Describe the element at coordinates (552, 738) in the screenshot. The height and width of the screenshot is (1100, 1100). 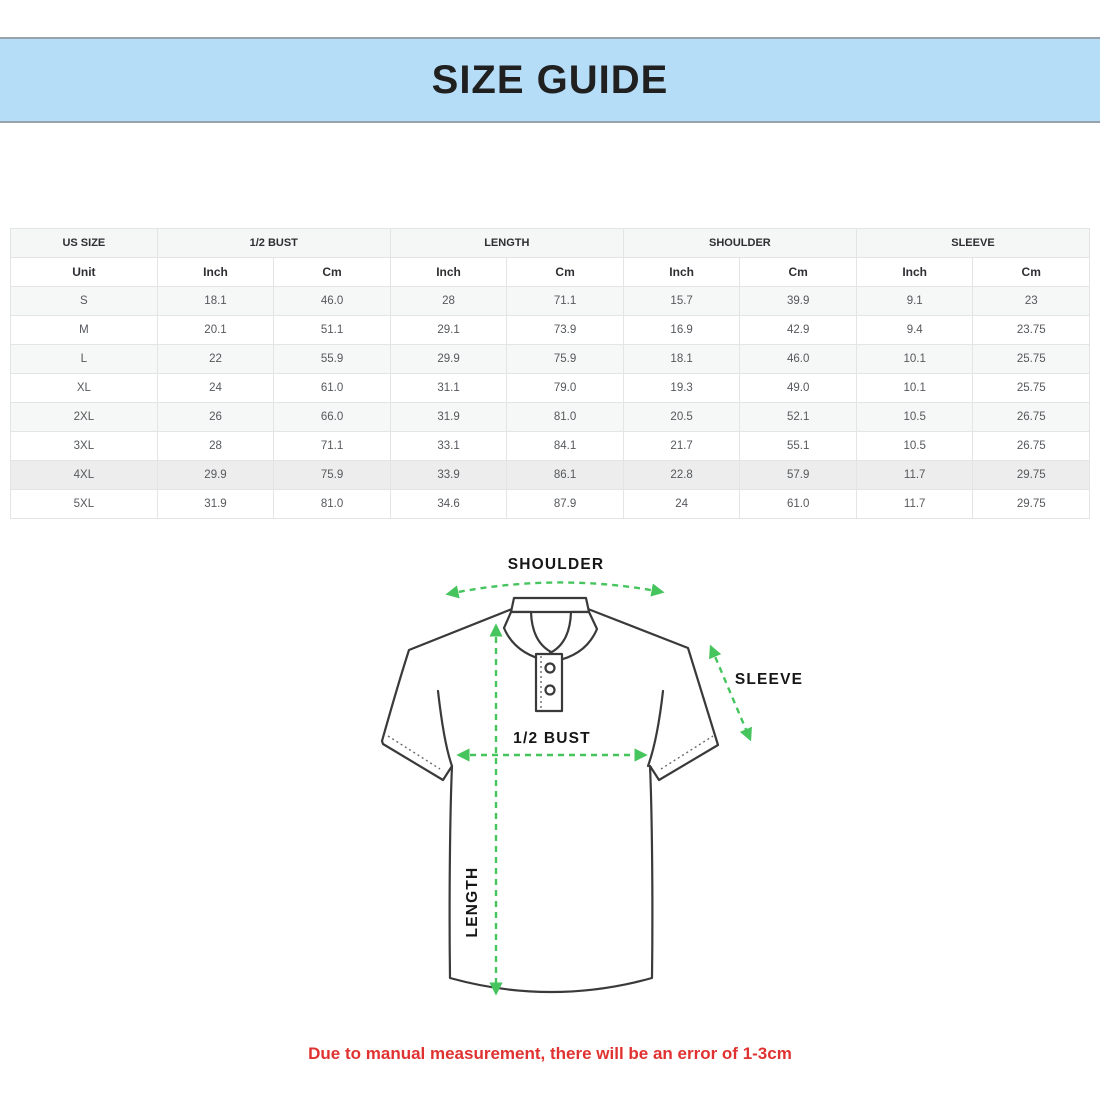
I see `bust-label: 1/2 BUST` at that location.